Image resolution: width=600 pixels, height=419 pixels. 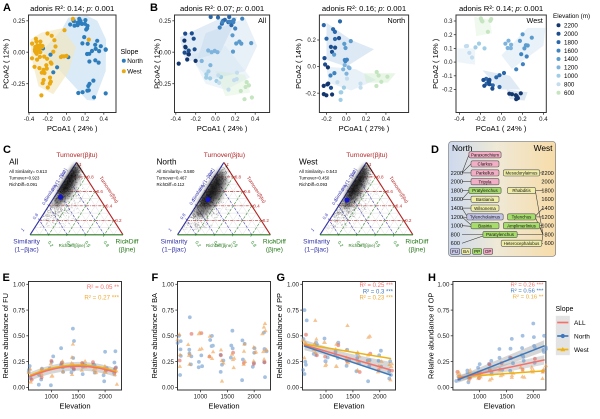 What do you see at coordinates (23, 184) in the screenshot?
I see `svg-text: RichDiff=0.091` at bounding box center [23, 184].